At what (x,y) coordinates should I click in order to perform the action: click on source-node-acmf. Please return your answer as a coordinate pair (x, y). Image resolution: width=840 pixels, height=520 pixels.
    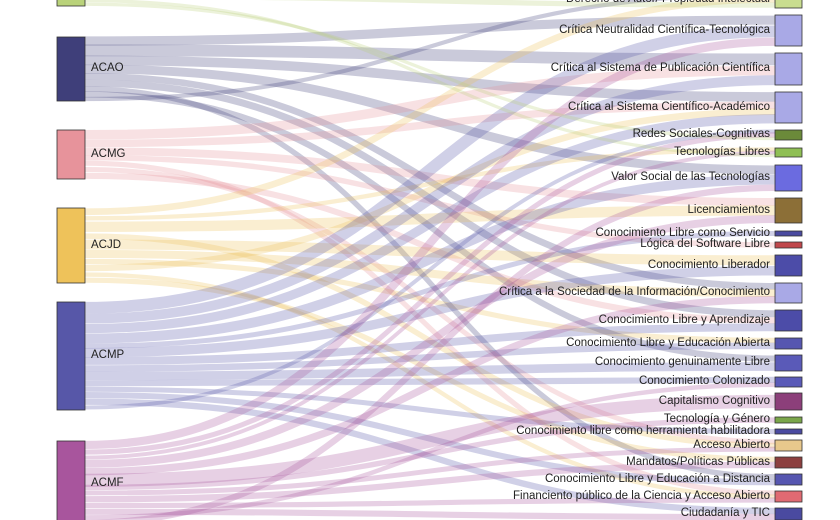
    Looking at the image, I should click on (71, 480).